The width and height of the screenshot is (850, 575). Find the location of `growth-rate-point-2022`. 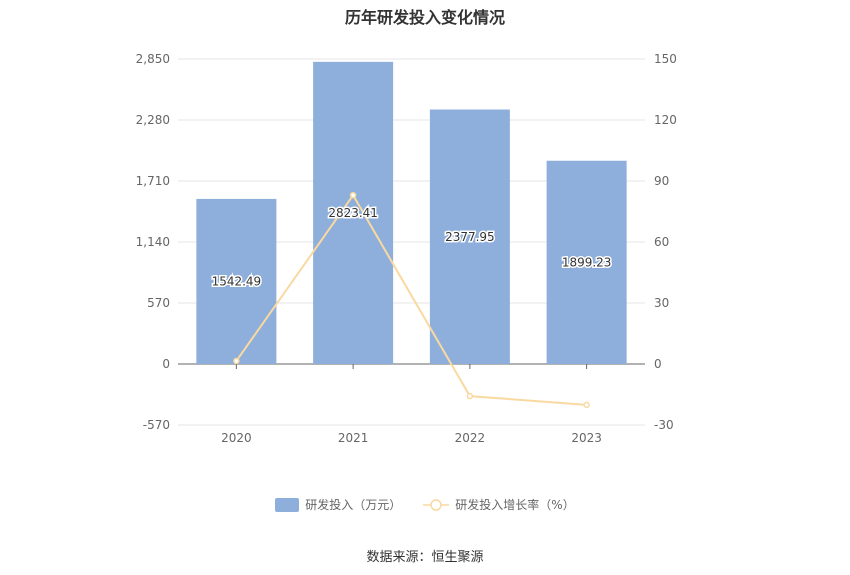

growth-rate-point-2022 is located at coordinates (470, 396).